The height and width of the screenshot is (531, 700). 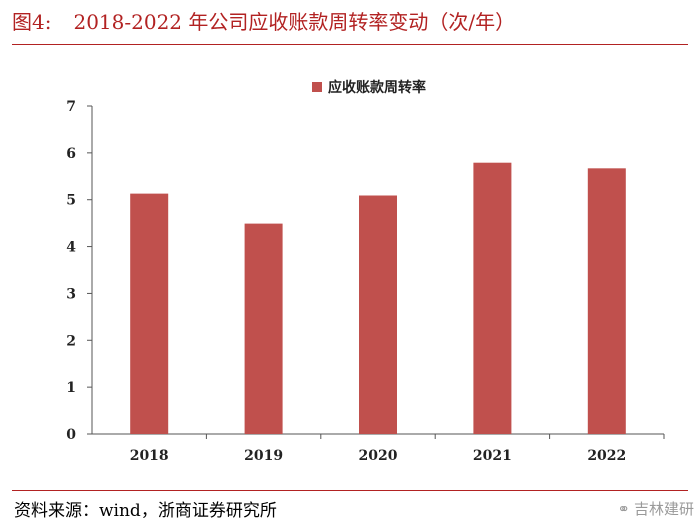 I want to click on y-tick-label: 6, so click(x=71, y=154).